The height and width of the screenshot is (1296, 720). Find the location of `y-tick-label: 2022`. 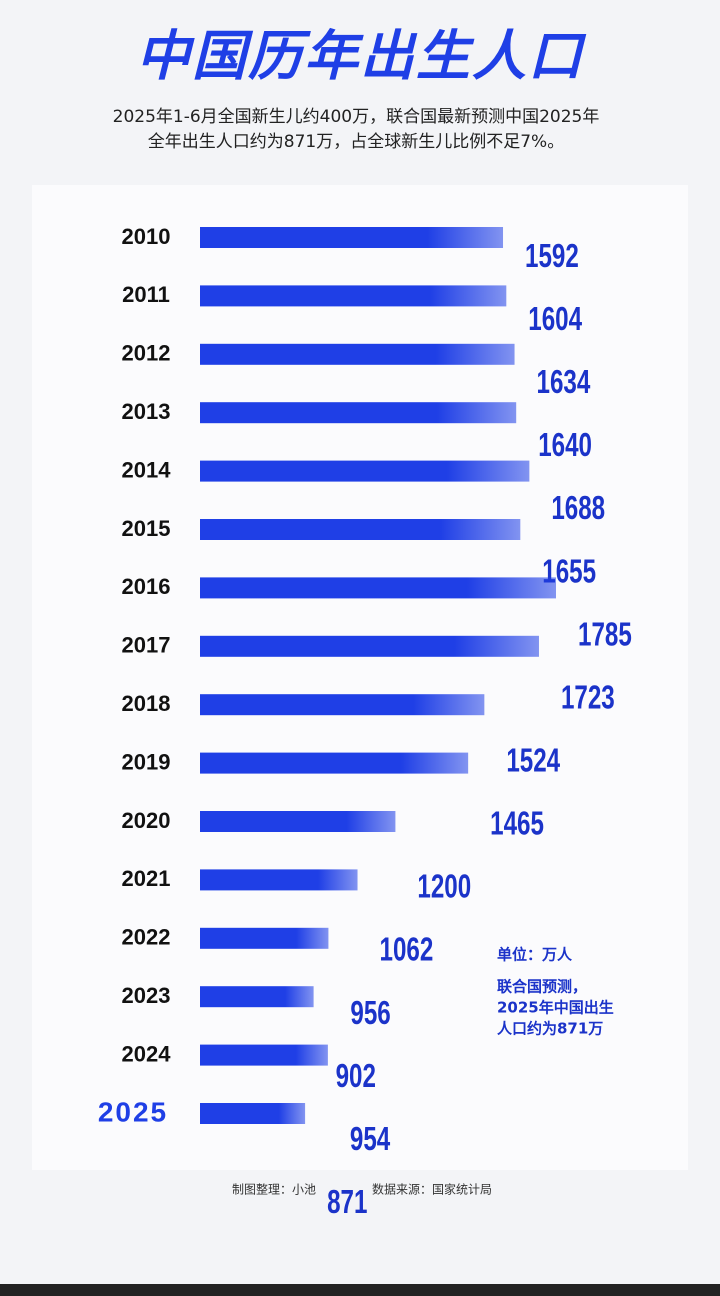

y-tick-label: 2022 is located at coordinates (146, 937).